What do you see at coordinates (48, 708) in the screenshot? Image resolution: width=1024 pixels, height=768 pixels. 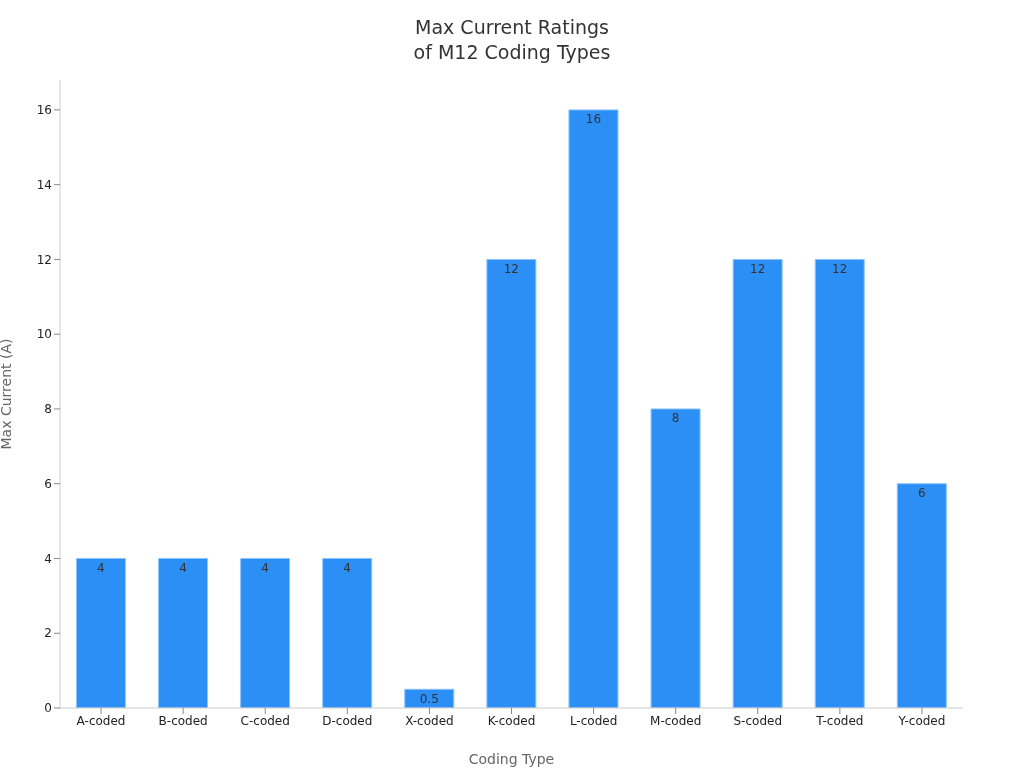 I see `y-tick-label: 0` at bounding box center [48, 708].